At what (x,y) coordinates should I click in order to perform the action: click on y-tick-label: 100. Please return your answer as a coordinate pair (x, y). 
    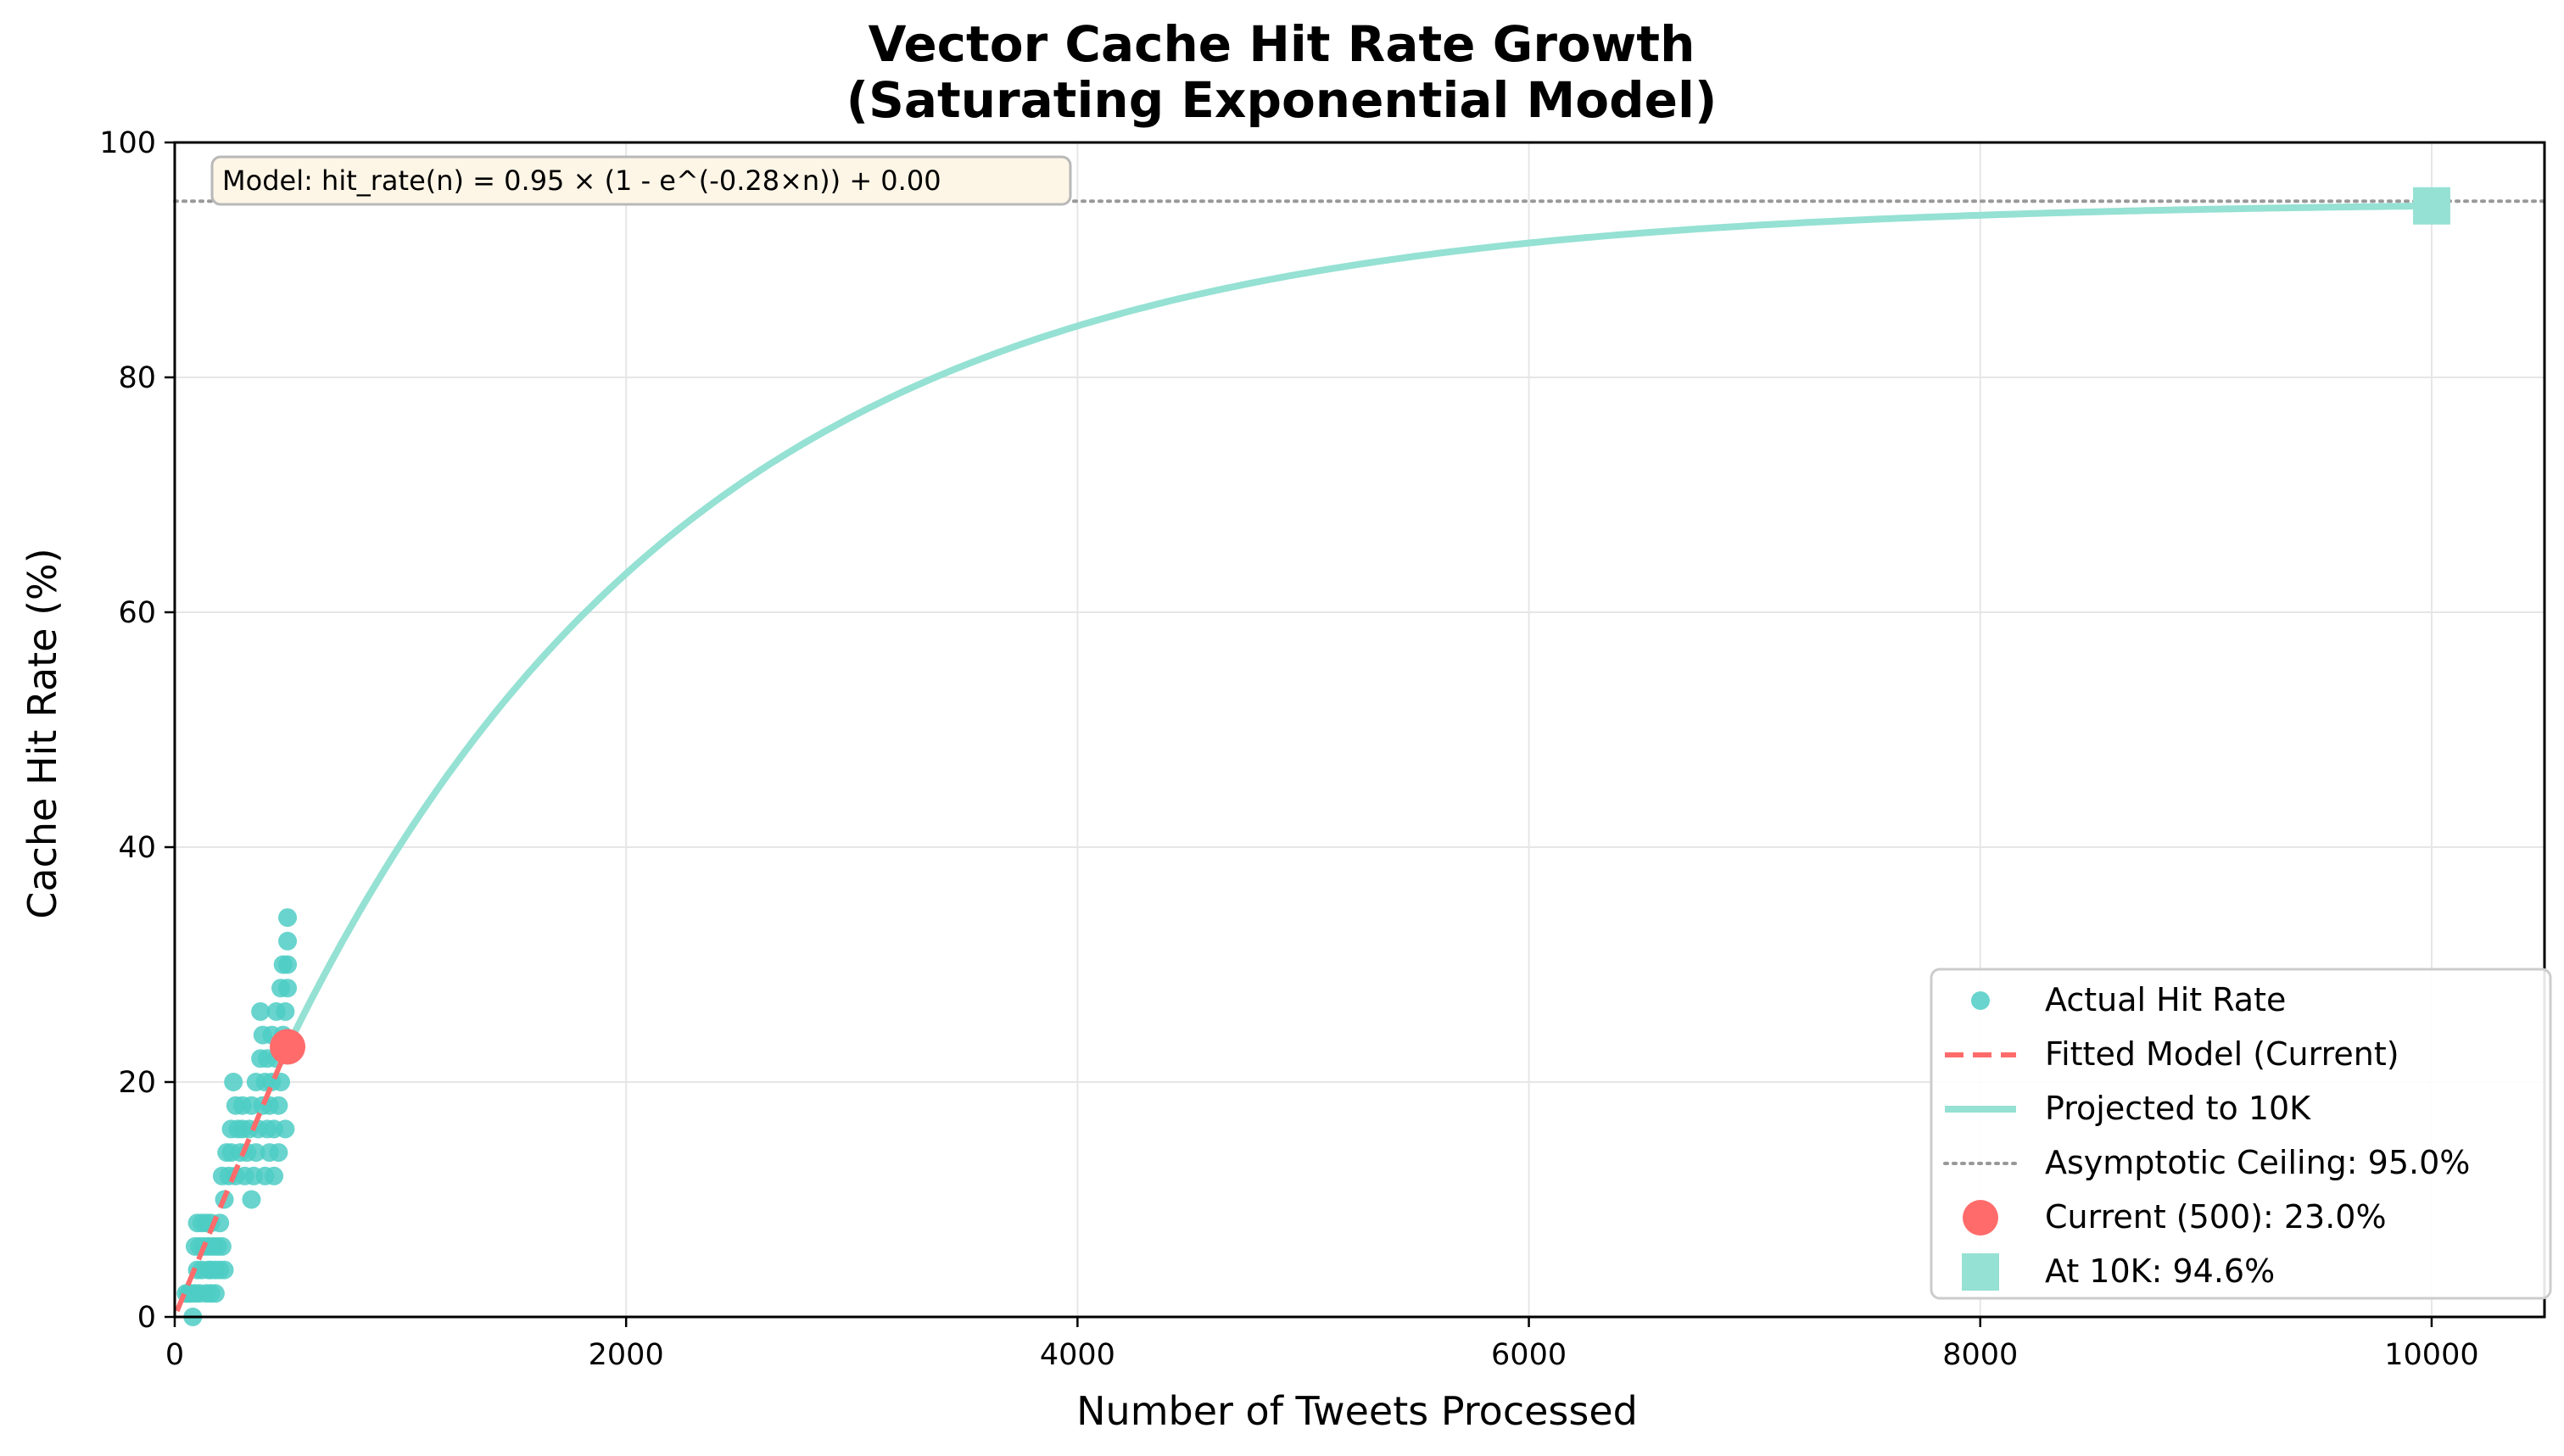
    Looking at the image, I should click on (127, 143).